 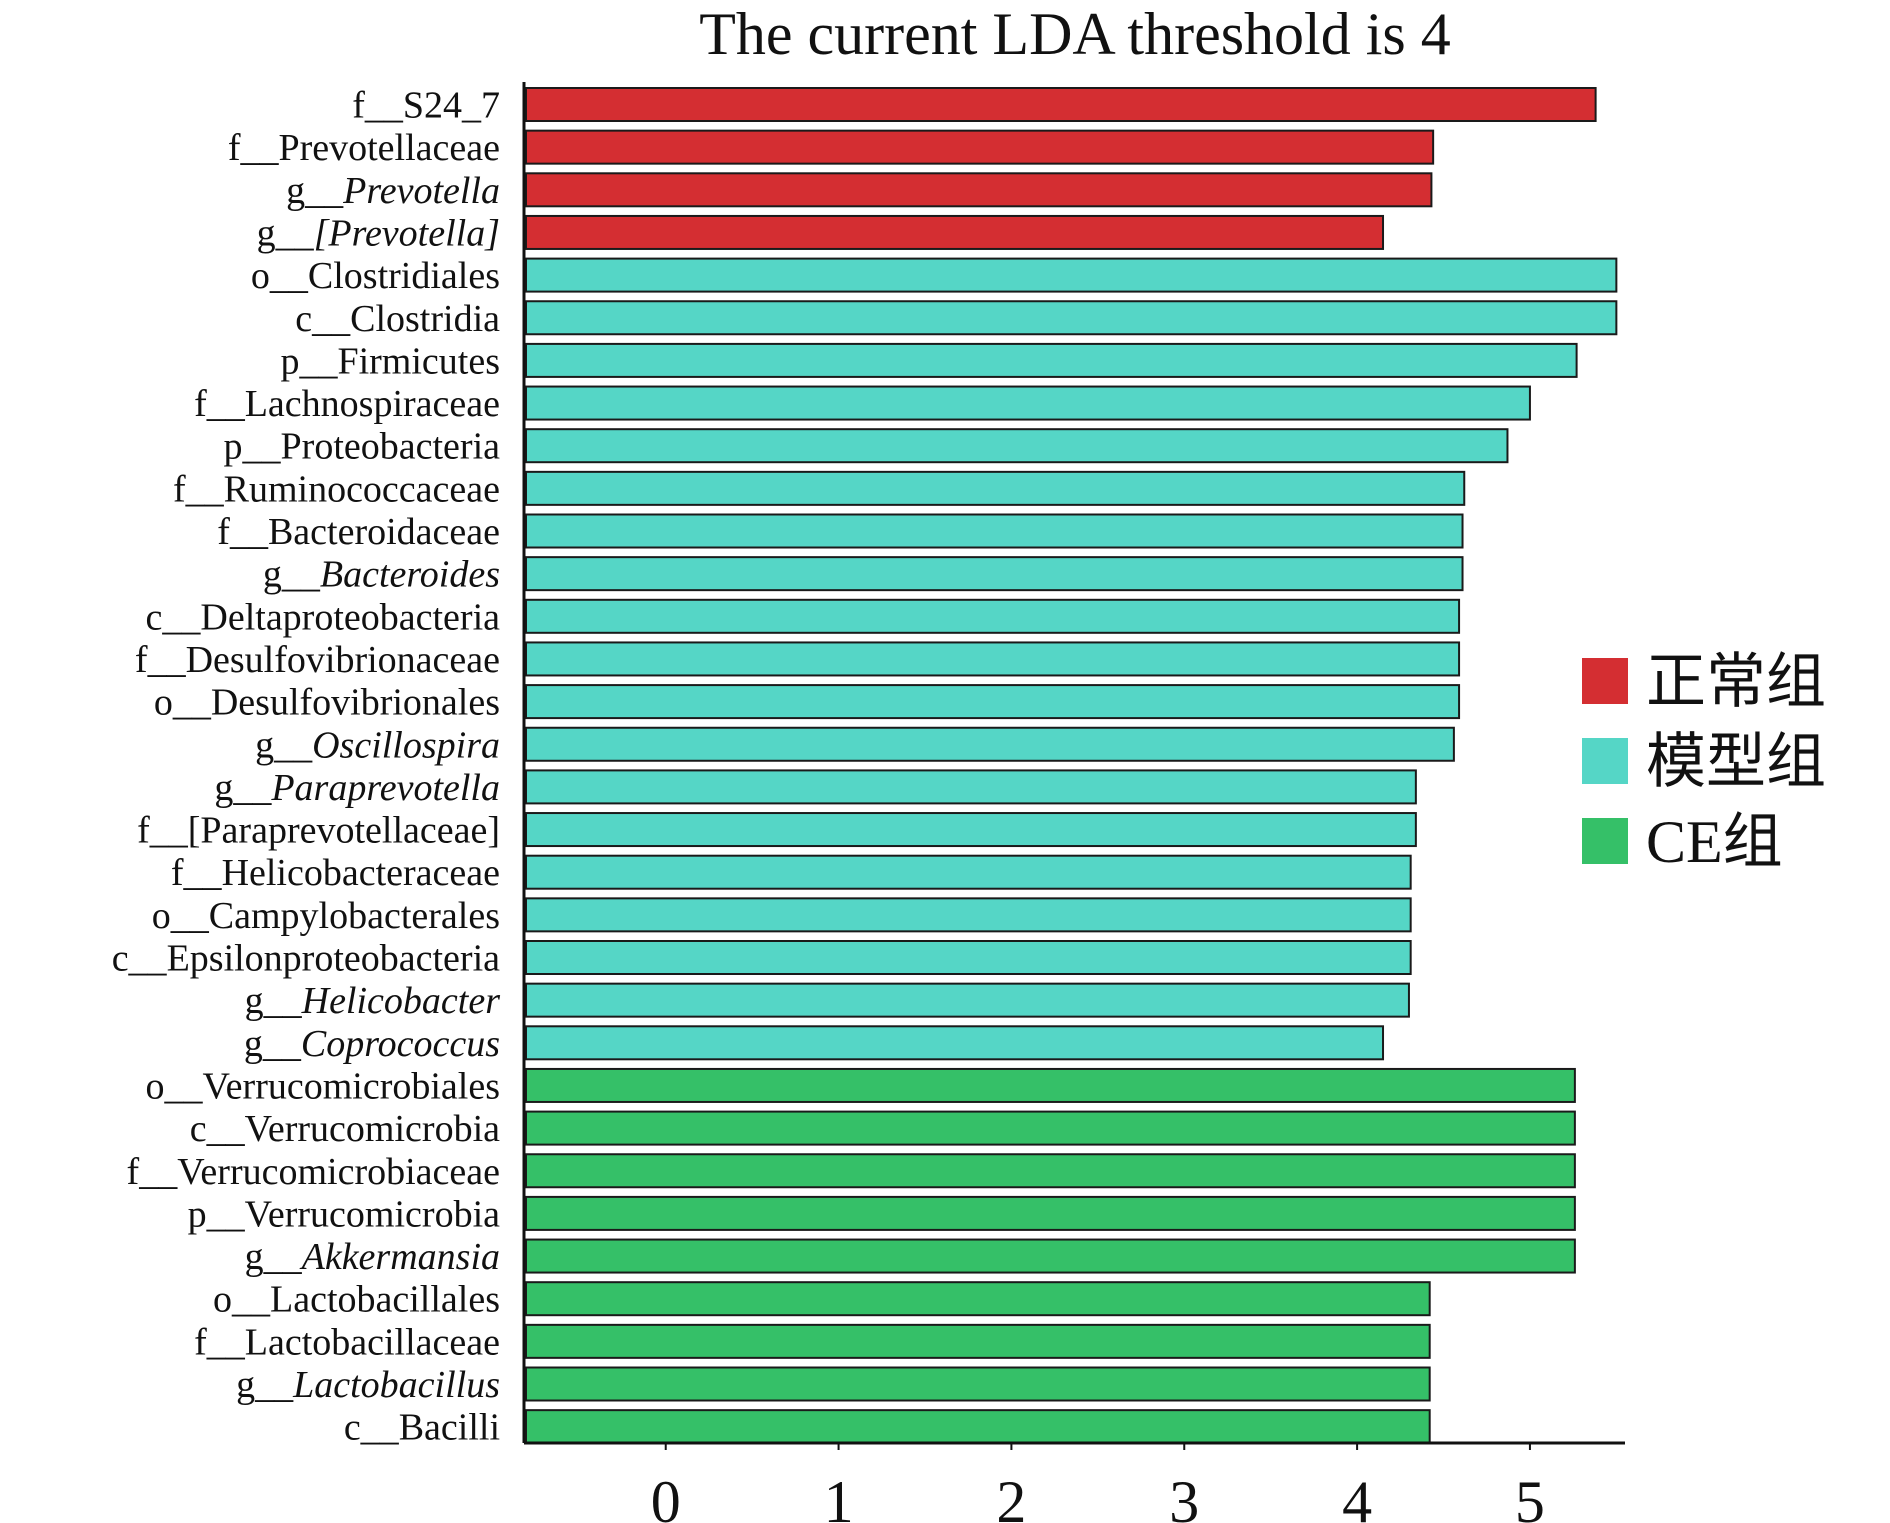 I want to click on taxon-label: c__Bacilli, so click(x=422, y=1428).